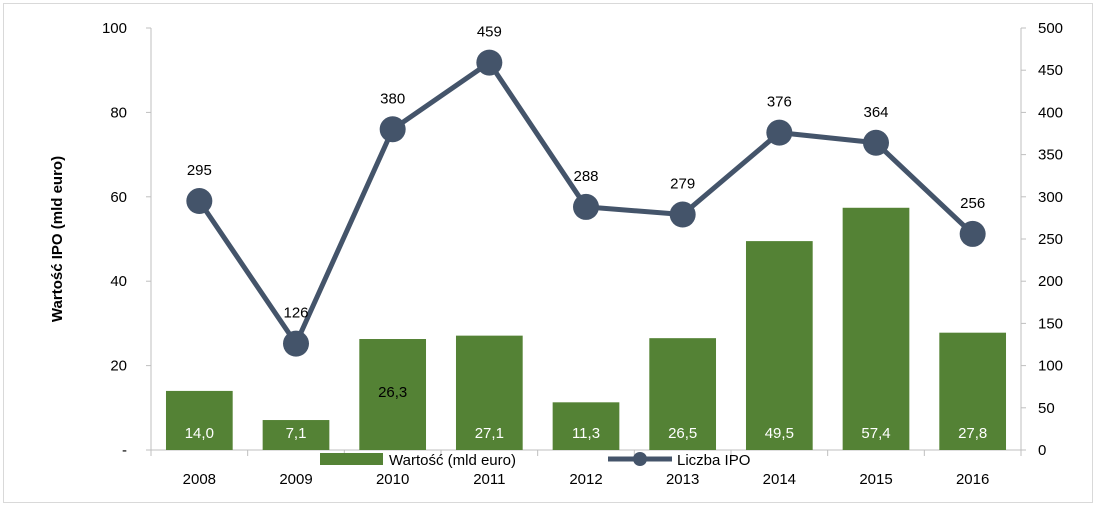 This screenshot has height=510, width=1098. I want to click on right-tick-label: 100, so click(1050, 366).